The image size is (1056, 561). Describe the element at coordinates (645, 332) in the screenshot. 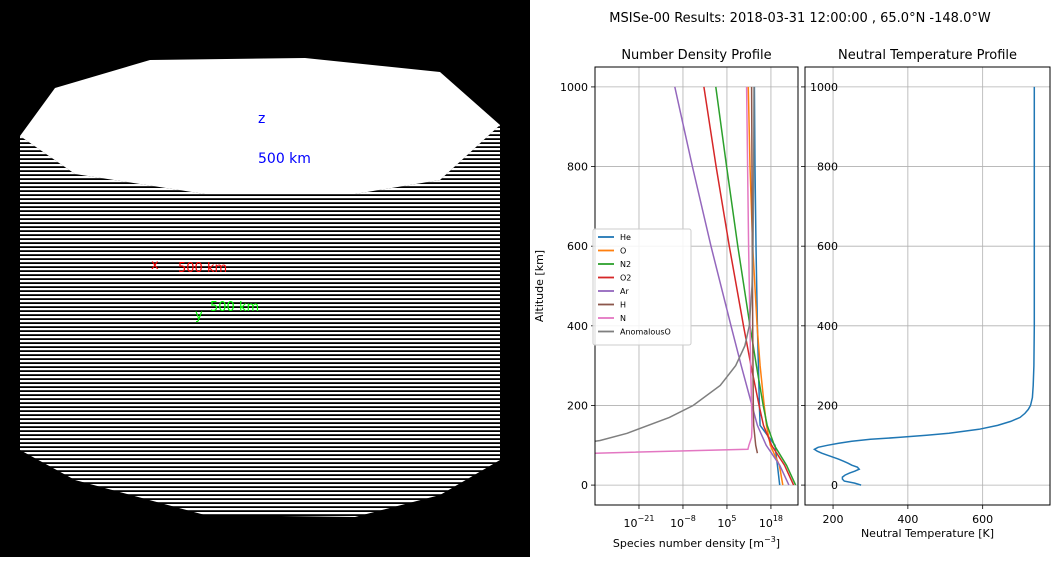

I see `legend-label-anomalouso: AnomalousO` at that location.